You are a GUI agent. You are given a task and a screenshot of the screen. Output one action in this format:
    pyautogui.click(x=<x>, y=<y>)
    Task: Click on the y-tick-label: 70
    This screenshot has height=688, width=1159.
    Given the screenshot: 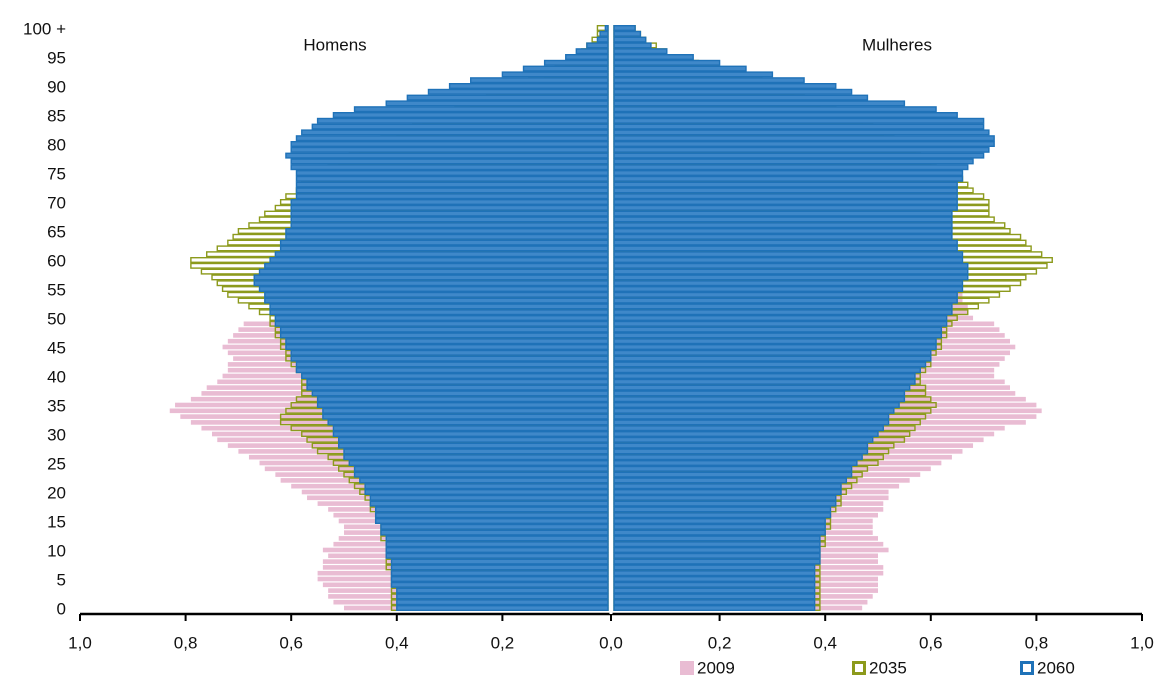 What is the action you would take?
    pyautogui.click(x=56, y=202)
    